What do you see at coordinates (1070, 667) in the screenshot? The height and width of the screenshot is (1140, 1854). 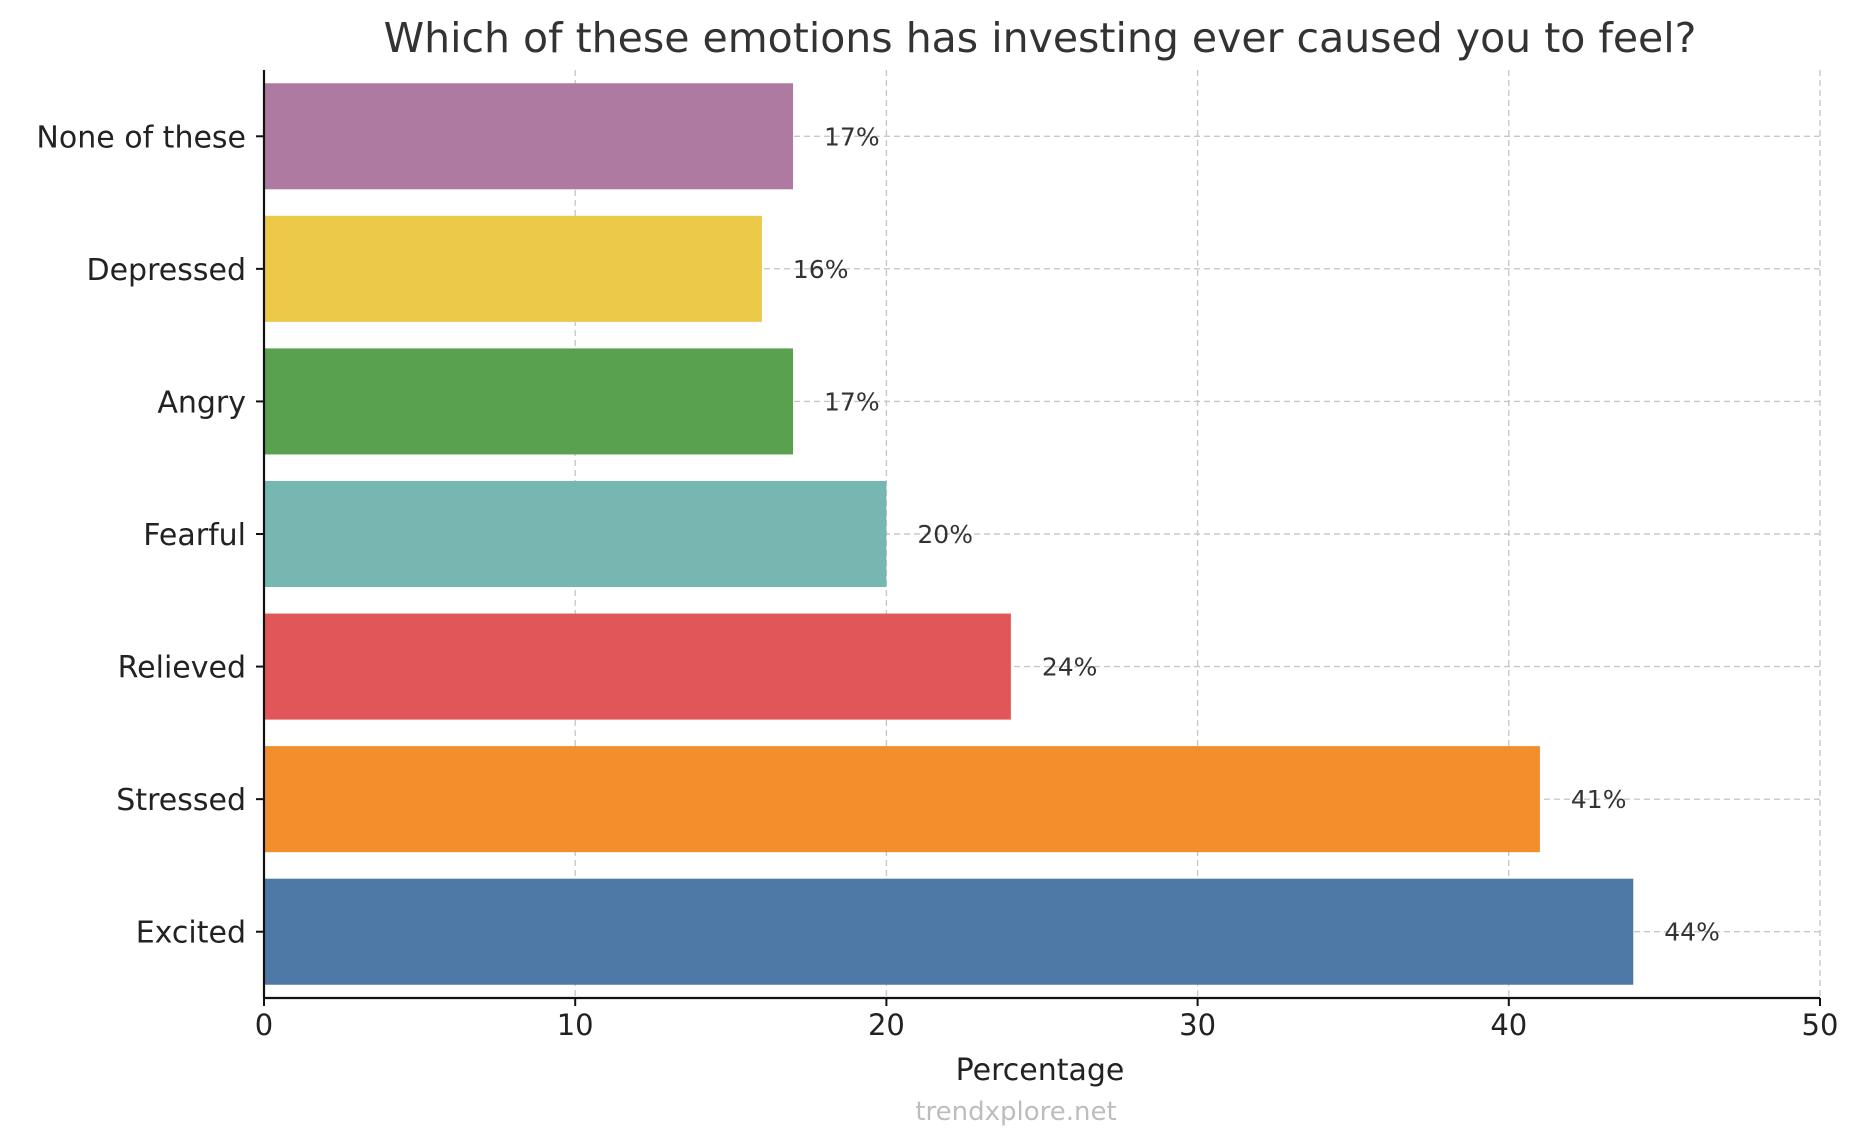 I see `data-label: 24%` at bounding box center [1070, 667].